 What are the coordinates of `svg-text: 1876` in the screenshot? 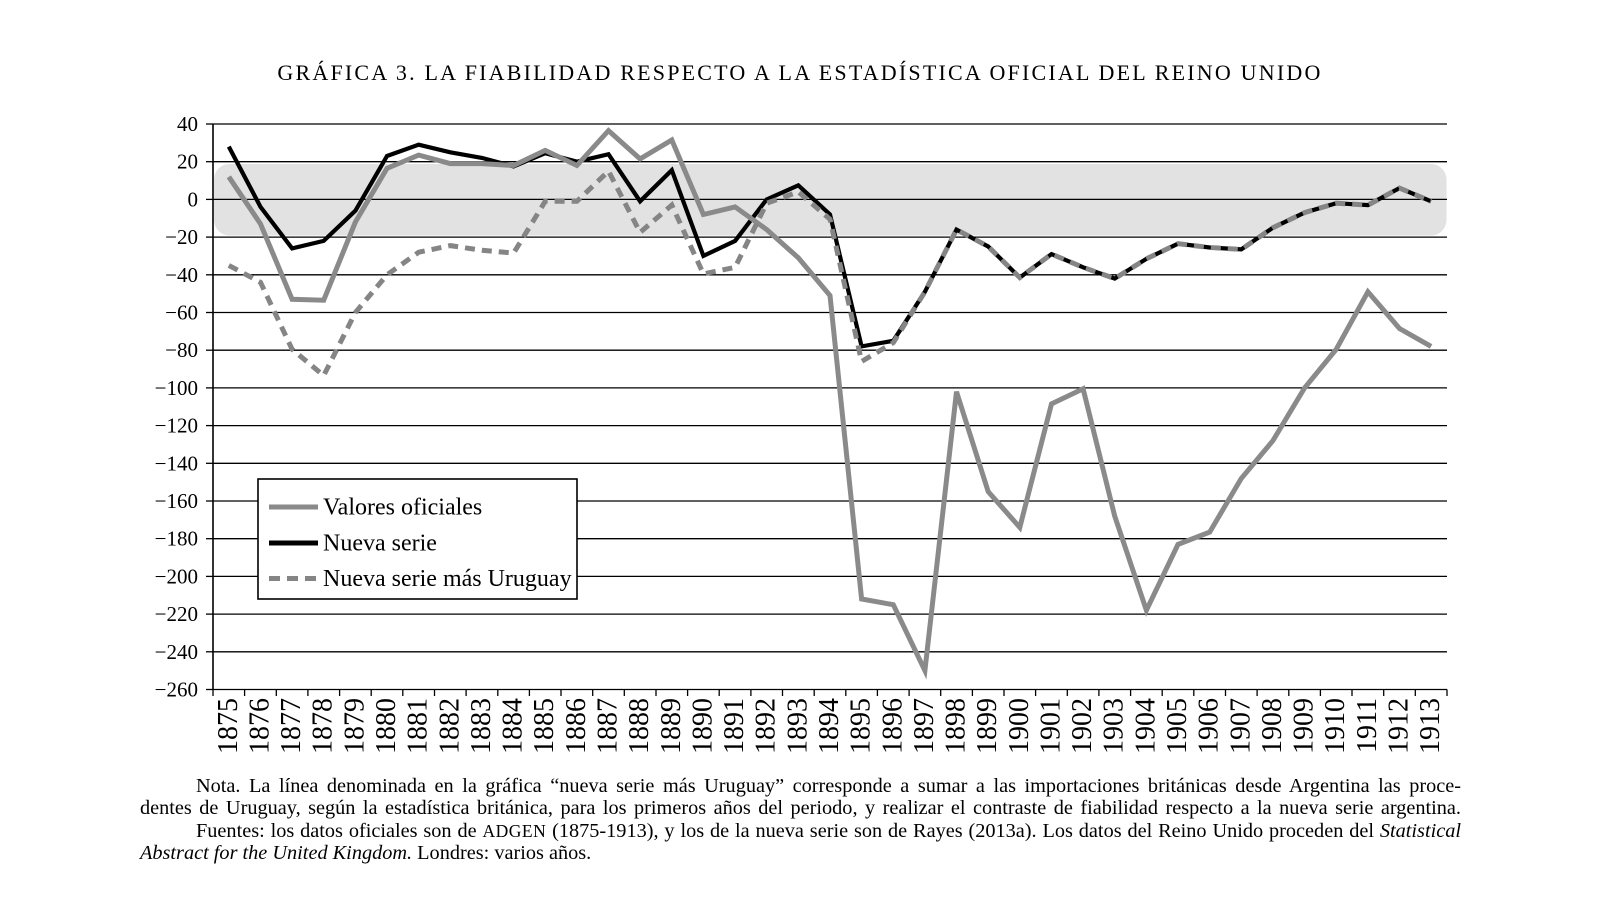 It's located at (260, 726).